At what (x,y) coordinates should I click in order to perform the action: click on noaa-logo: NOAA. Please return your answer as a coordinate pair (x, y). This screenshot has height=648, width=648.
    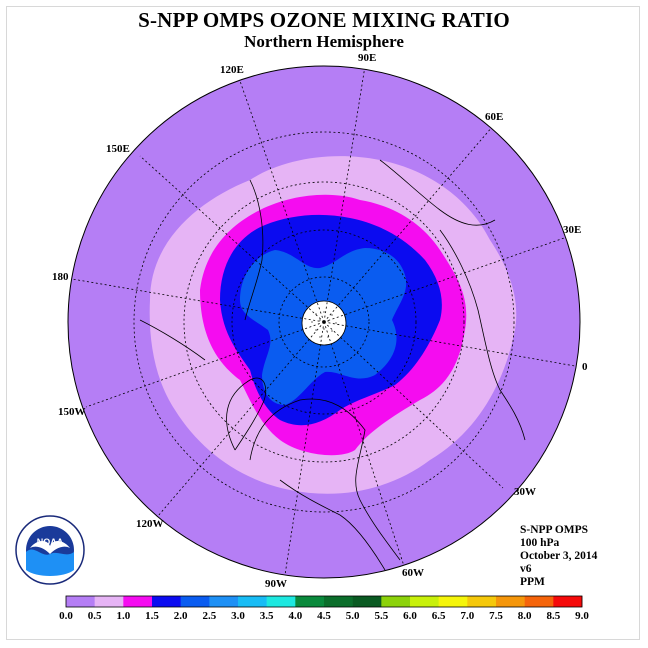
    Looking at the image, I should click on (50, 550).